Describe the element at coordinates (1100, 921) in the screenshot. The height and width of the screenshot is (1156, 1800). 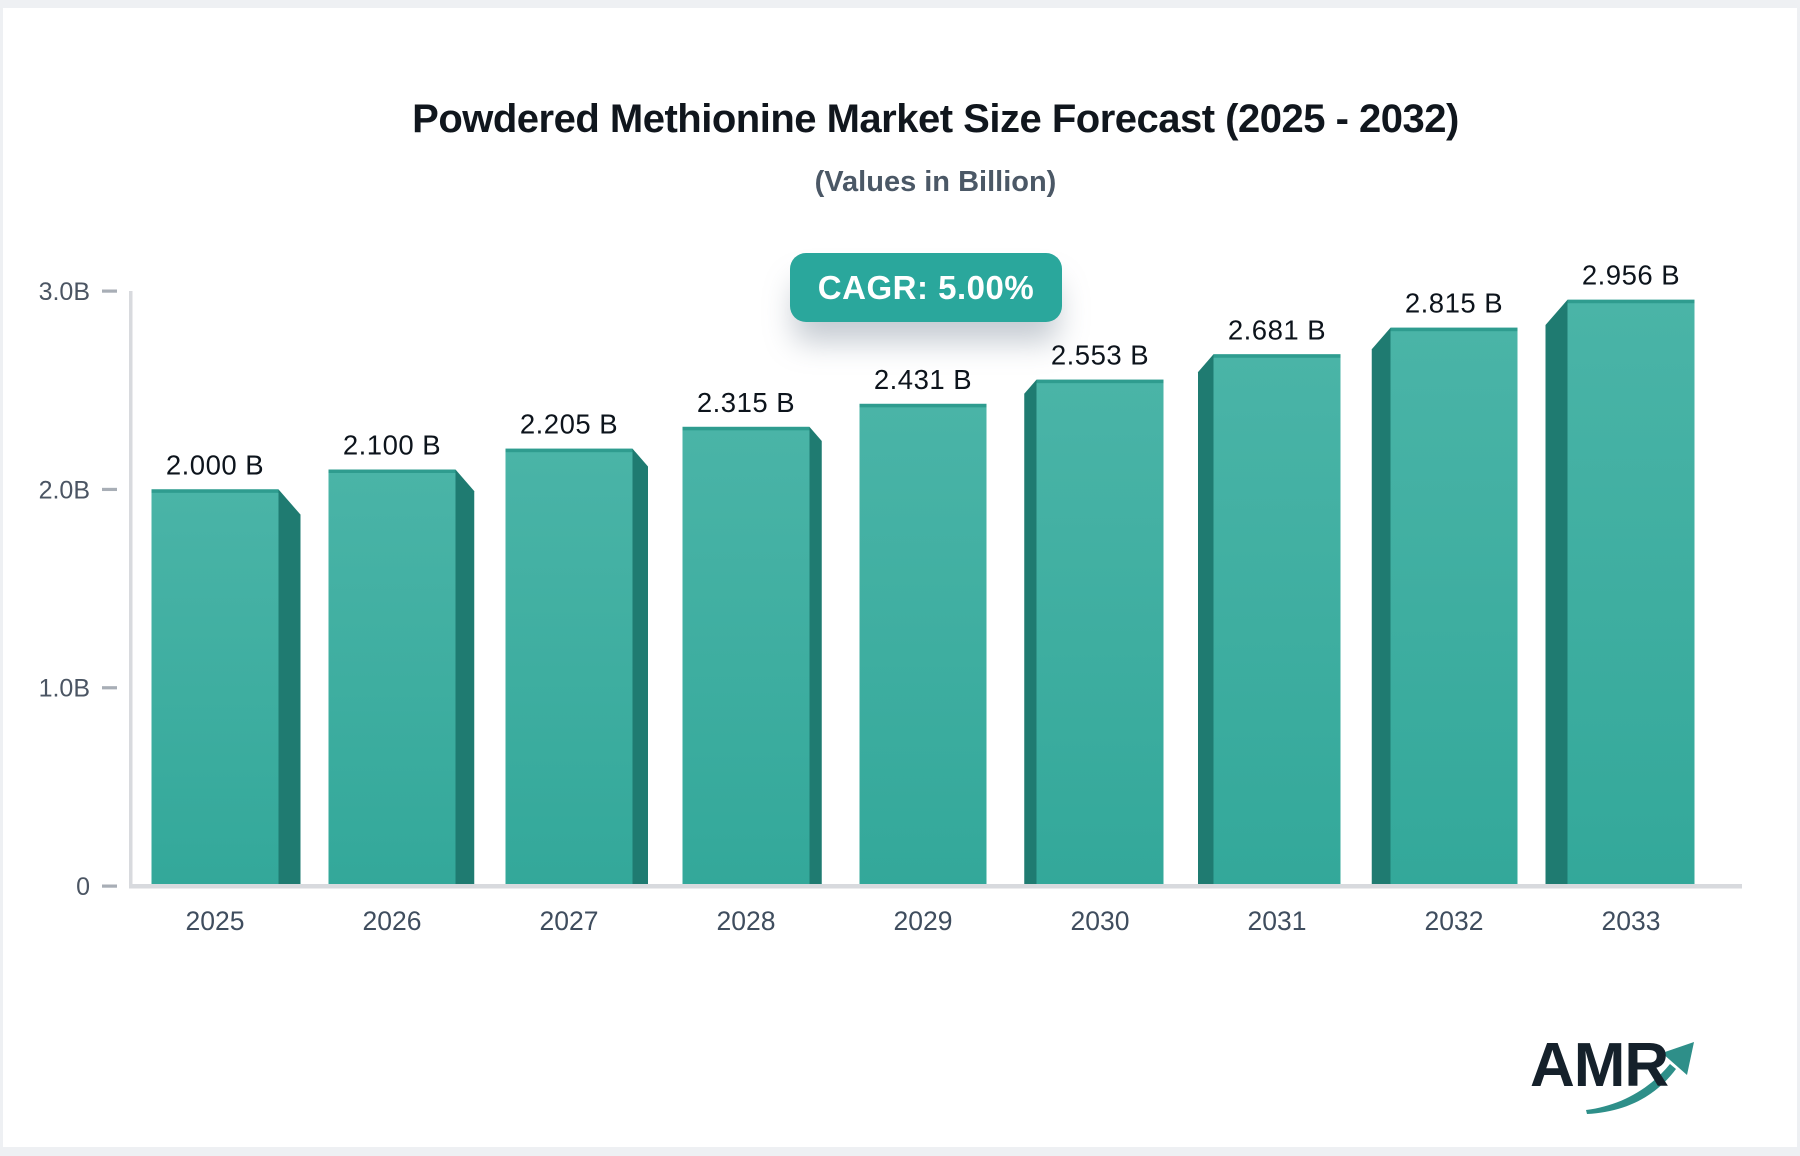
I see `x-axis-label: 2030` at that location.